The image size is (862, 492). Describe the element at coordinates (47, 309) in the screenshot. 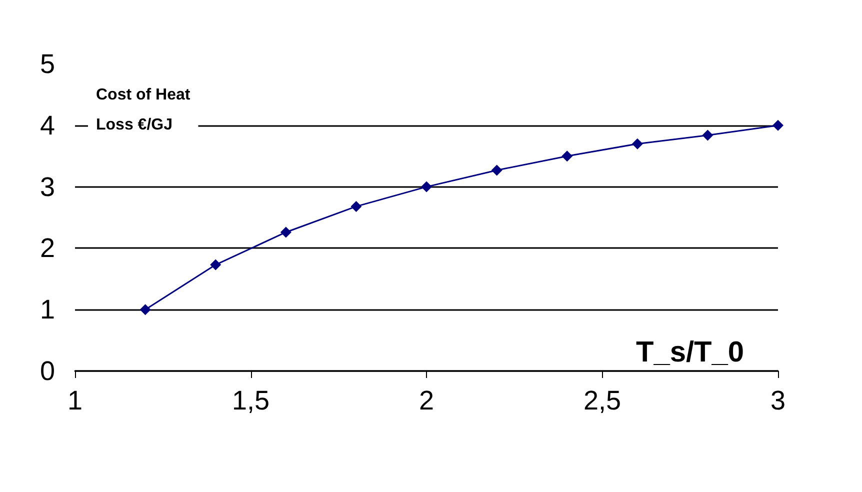

I see `y-tick-label: 1` at that location.